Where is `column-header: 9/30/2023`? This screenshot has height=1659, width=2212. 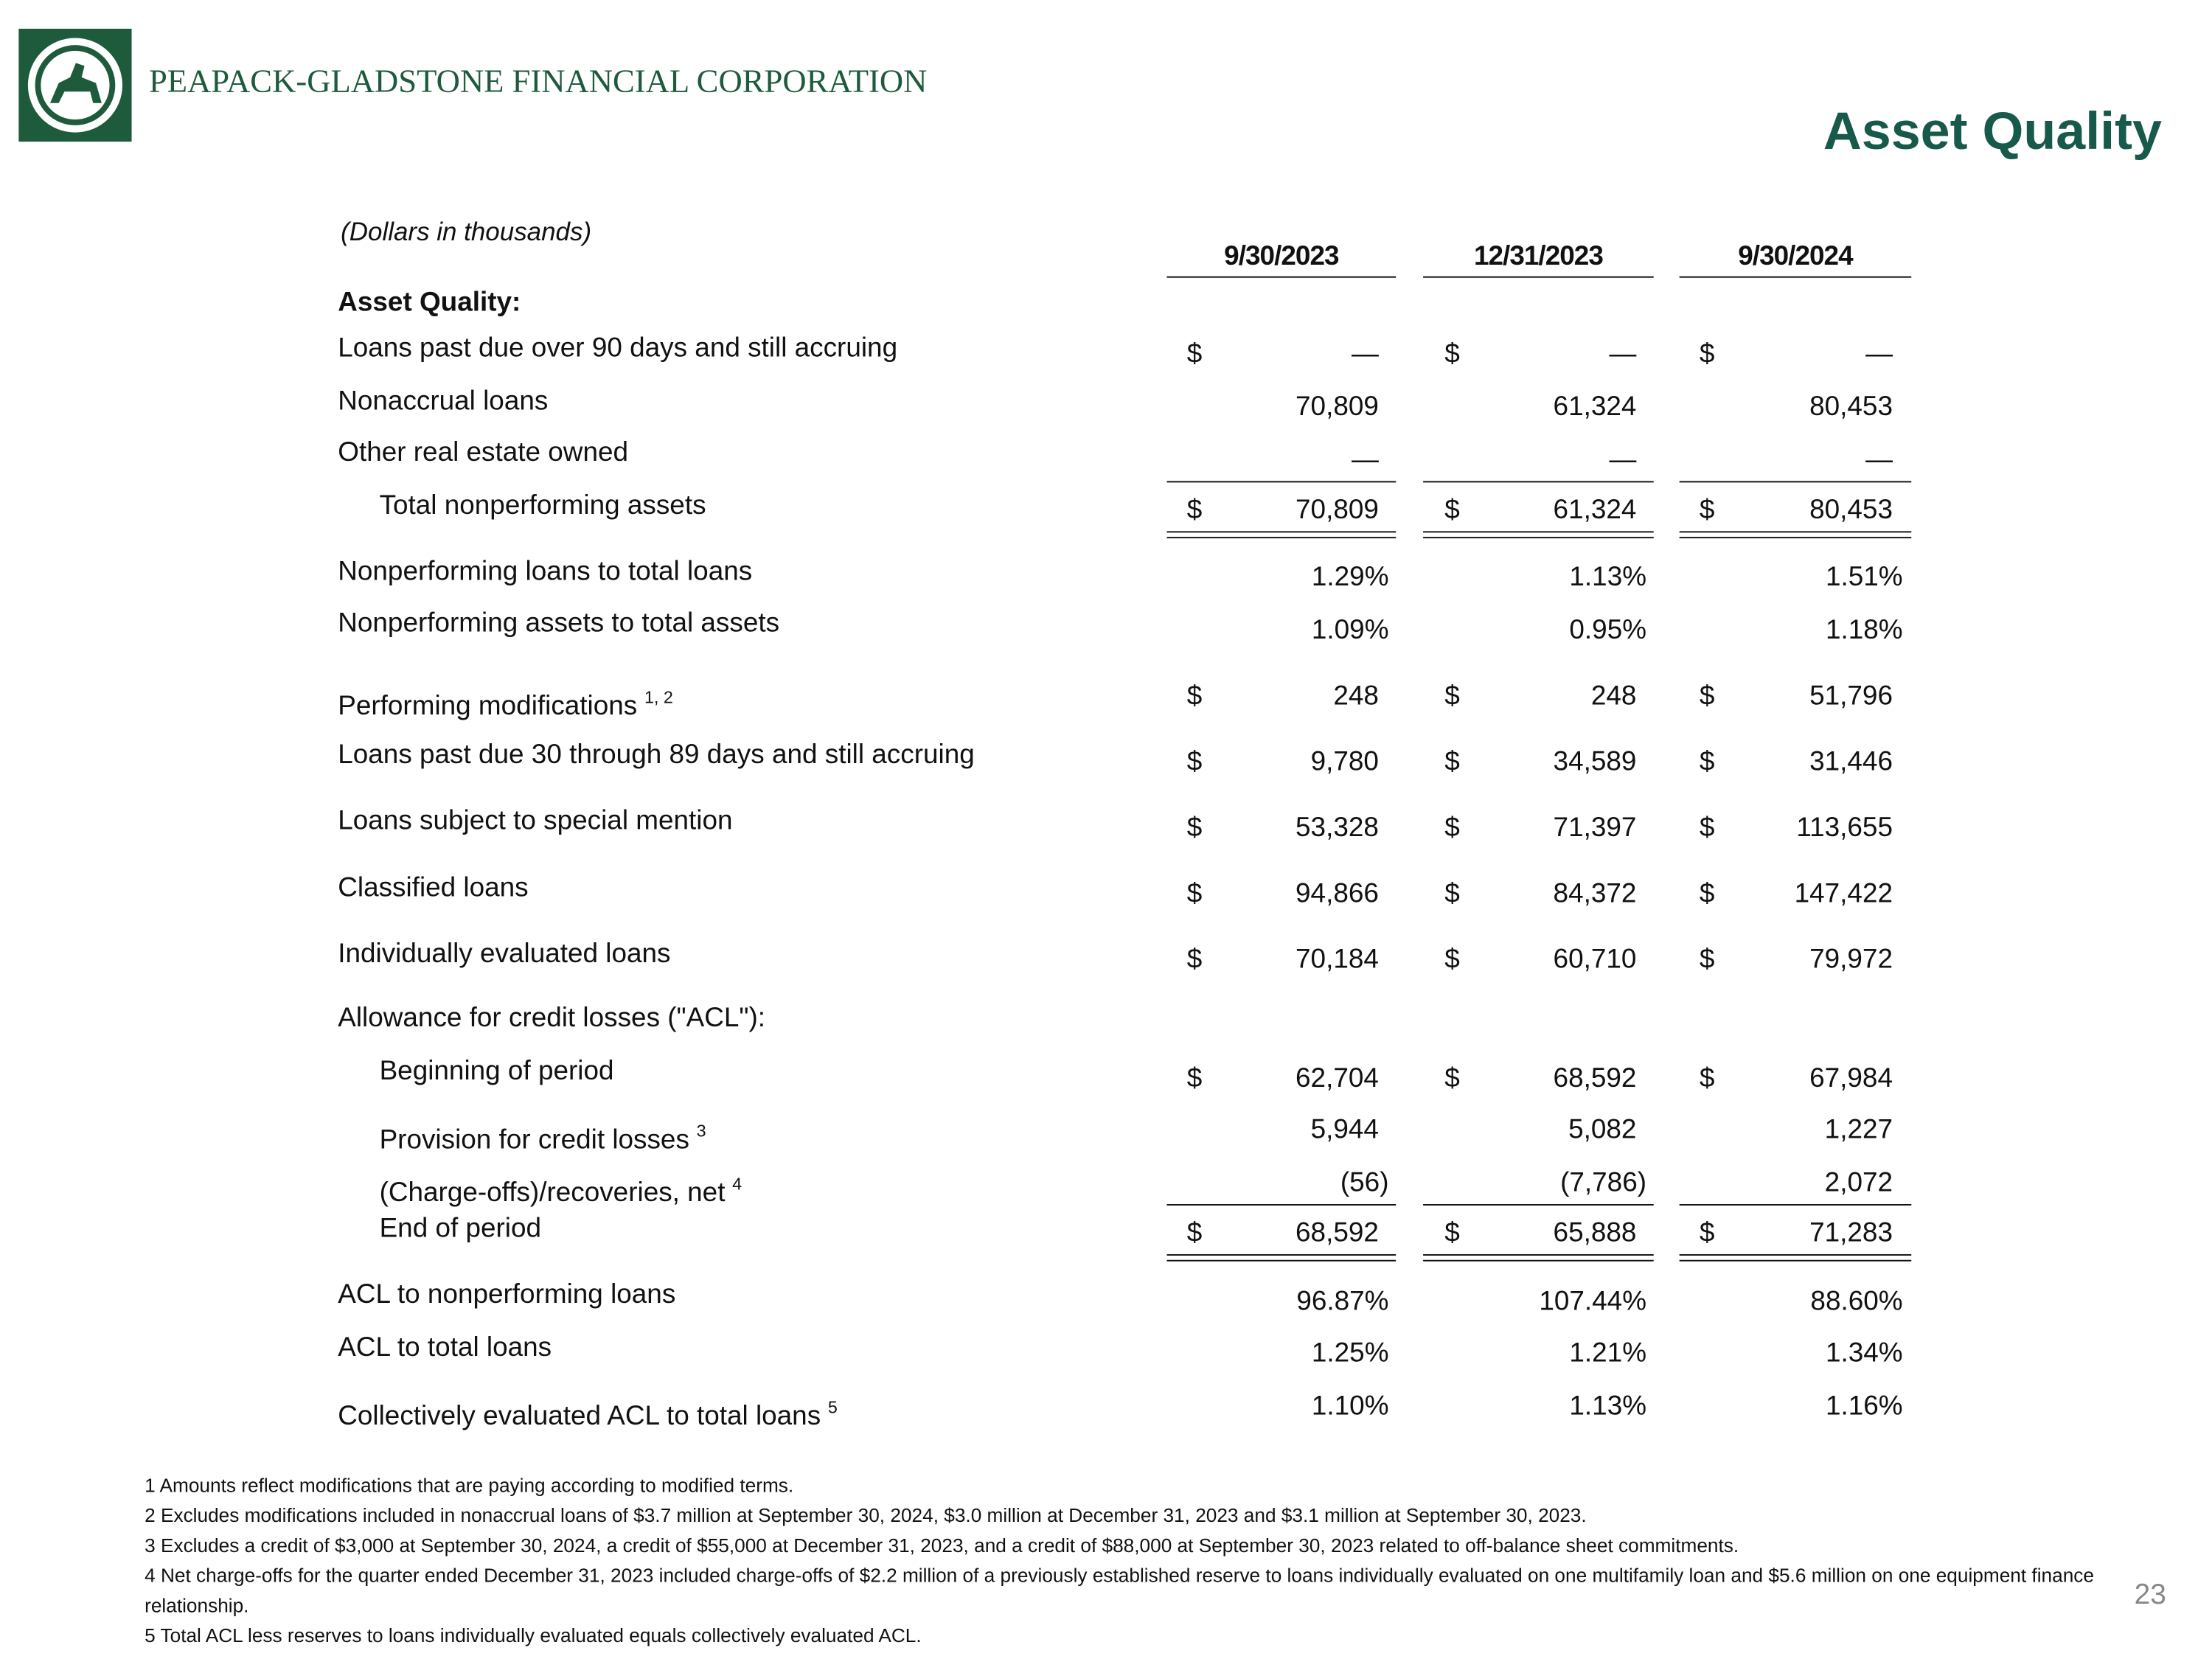
column-header: 9/30/2023 is located at coordinates (1281, 257).